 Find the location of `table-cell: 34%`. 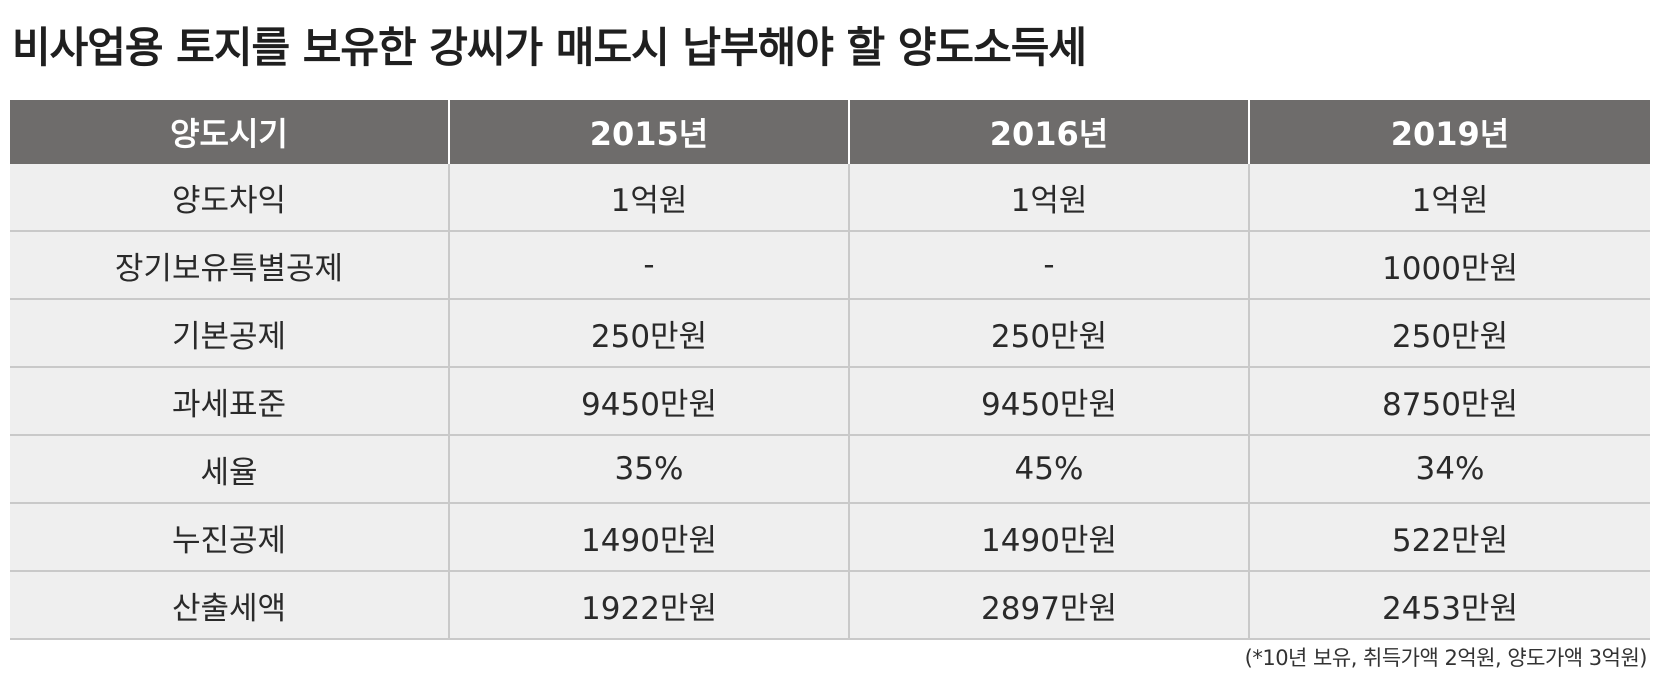

table-cell: 34% is located at coordinates (1449, 469).